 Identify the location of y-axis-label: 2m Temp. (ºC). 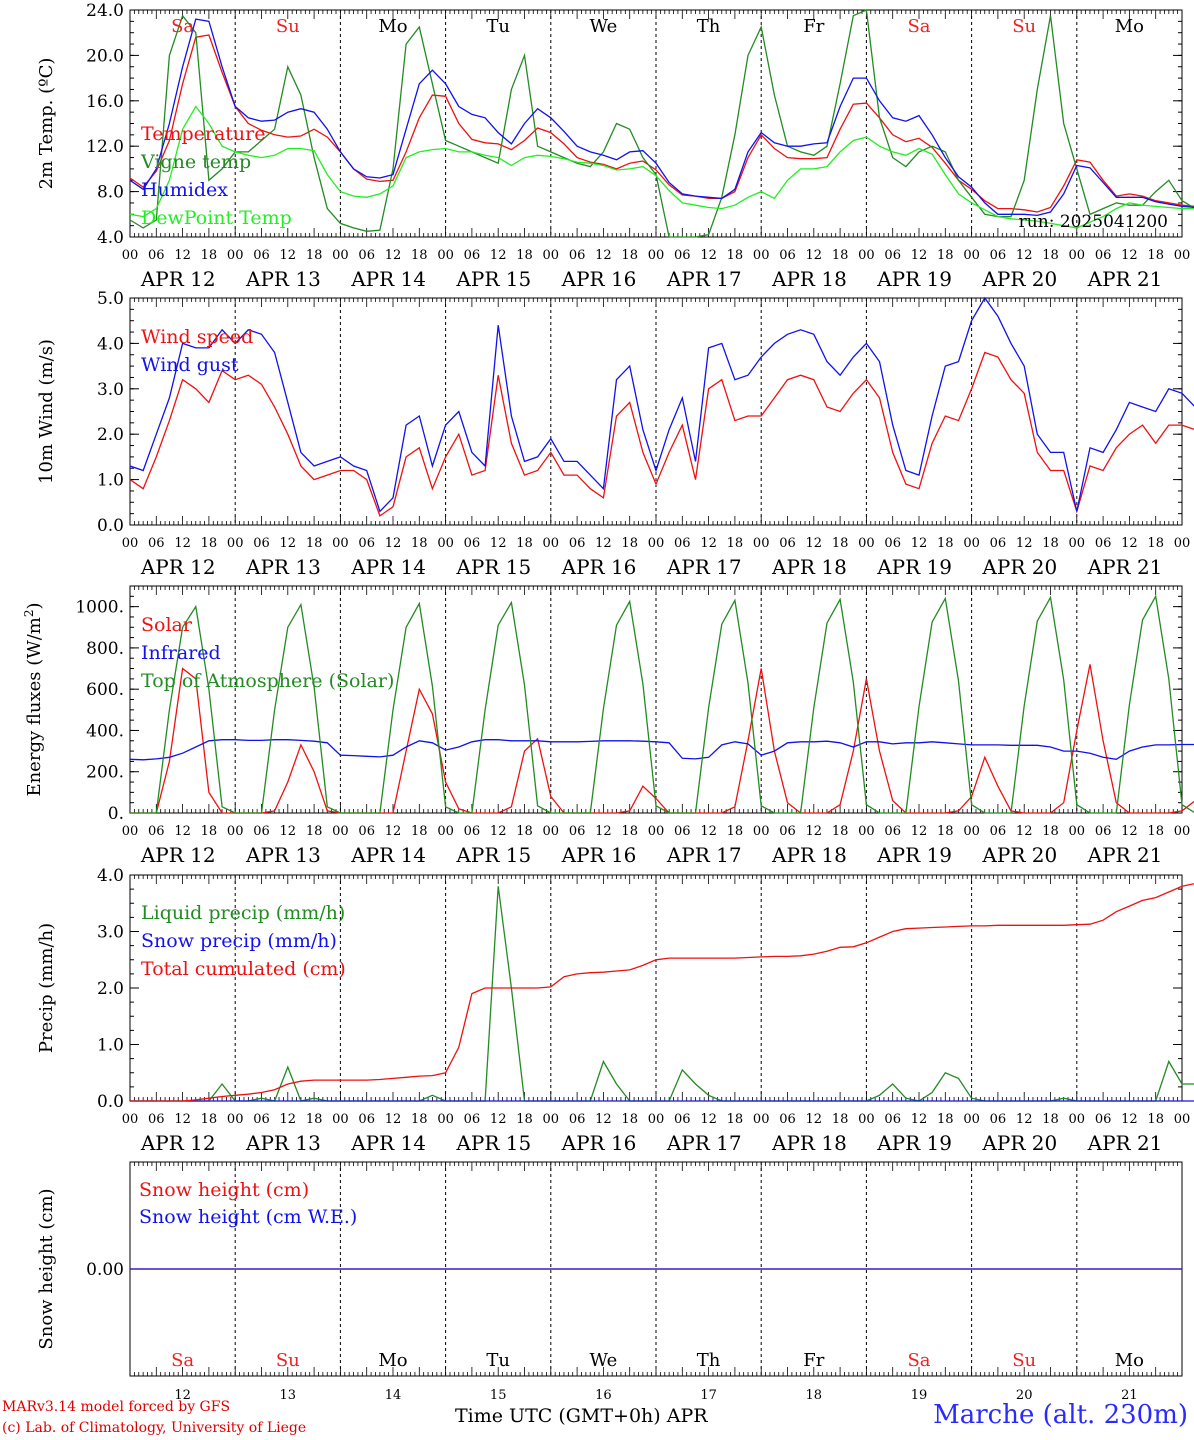
(46, 124).